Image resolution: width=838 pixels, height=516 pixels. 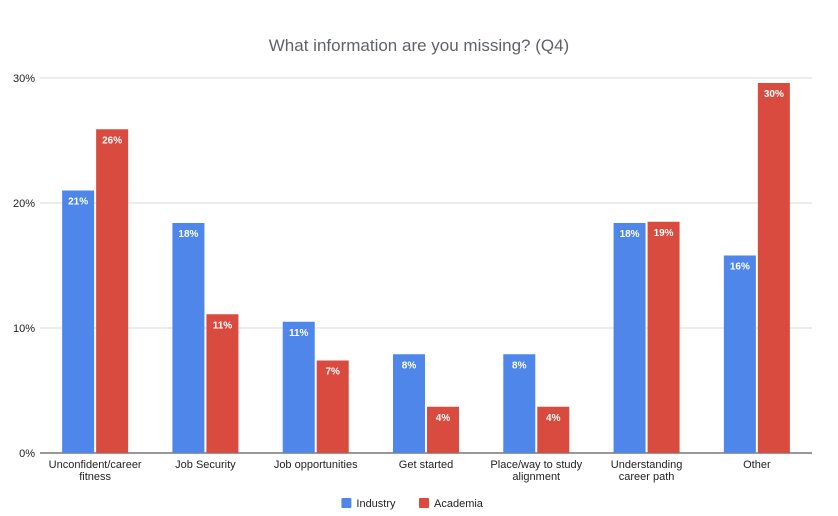 What do you see at coordinates (424, 503) in the screenshot?
I see `legend-swatch-academia` at bounding box center [424, 503].